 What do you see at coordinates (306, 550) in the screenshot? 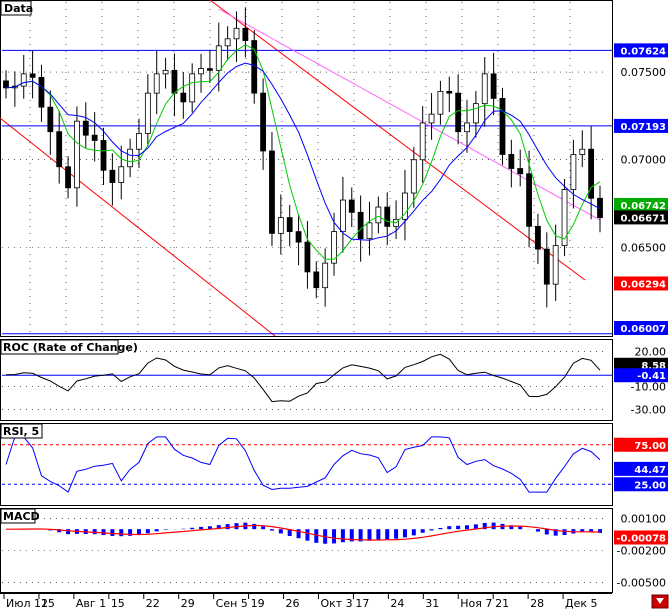
I see `macd-panel` at bounding box center [306, 550].